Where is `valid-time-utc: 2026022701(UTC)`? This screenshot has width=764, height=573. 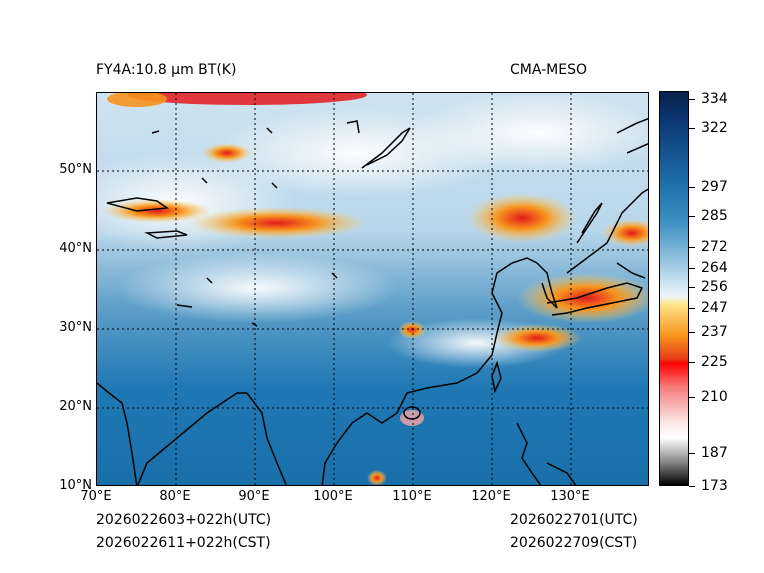
valid-time-utc: 2026022701(UTC) is located at coordinates (574, 520).